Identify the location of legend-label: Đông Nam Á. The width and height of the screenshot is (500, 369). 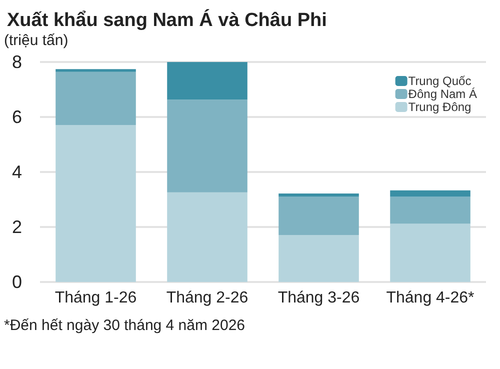
(443, 94).